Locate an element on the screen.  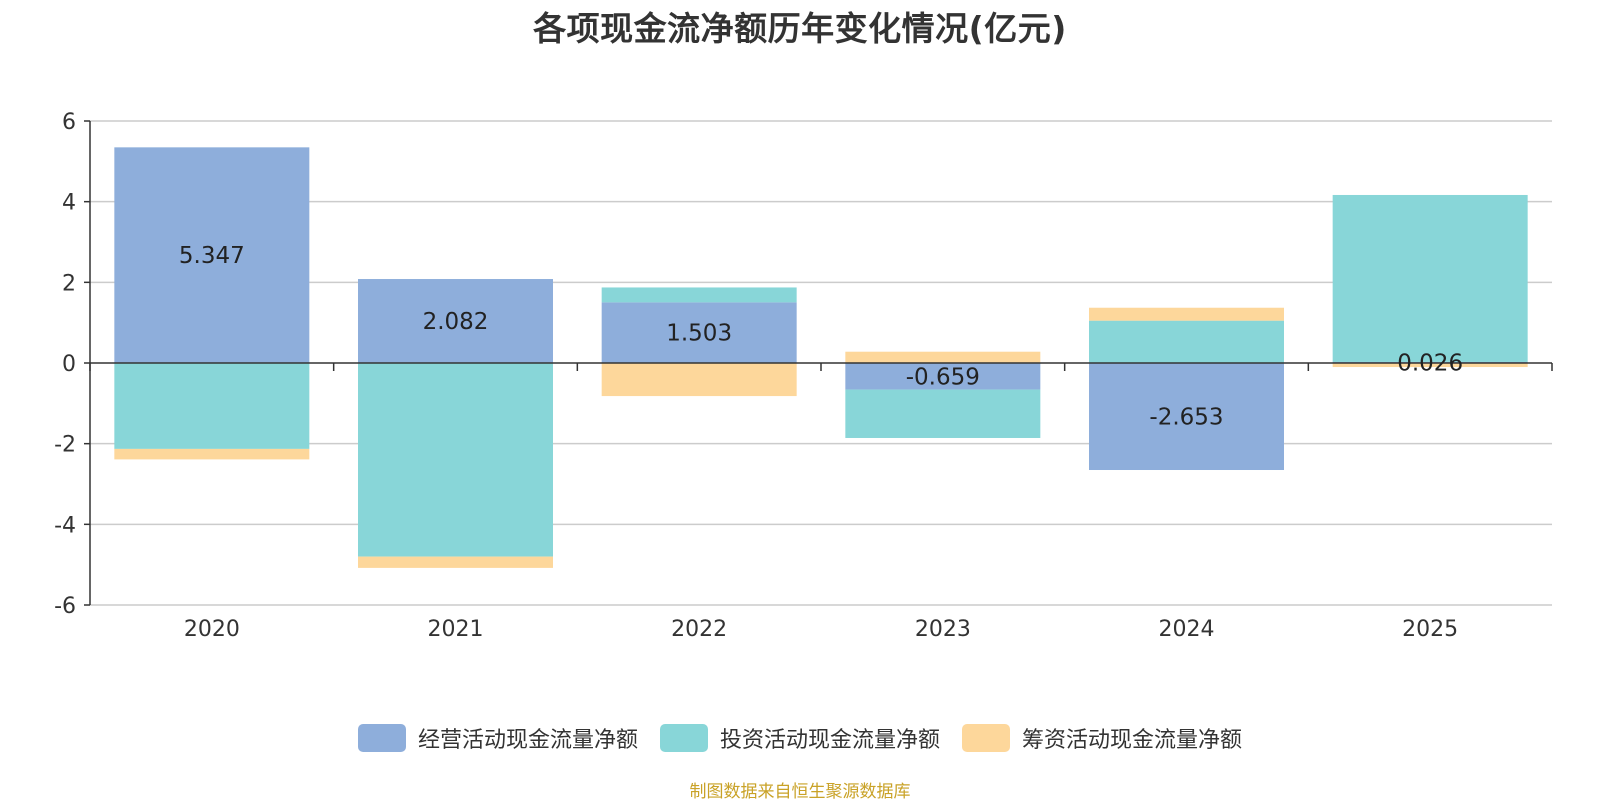
data-label-2023: -0.659 is located at coordinates (943, 377).